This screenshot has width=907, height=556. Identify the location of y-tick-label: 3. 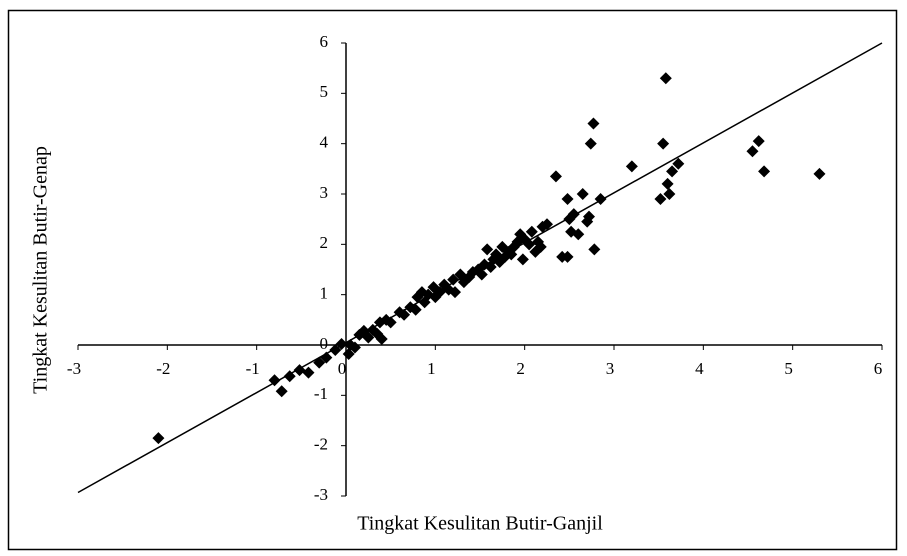
(324, 192).